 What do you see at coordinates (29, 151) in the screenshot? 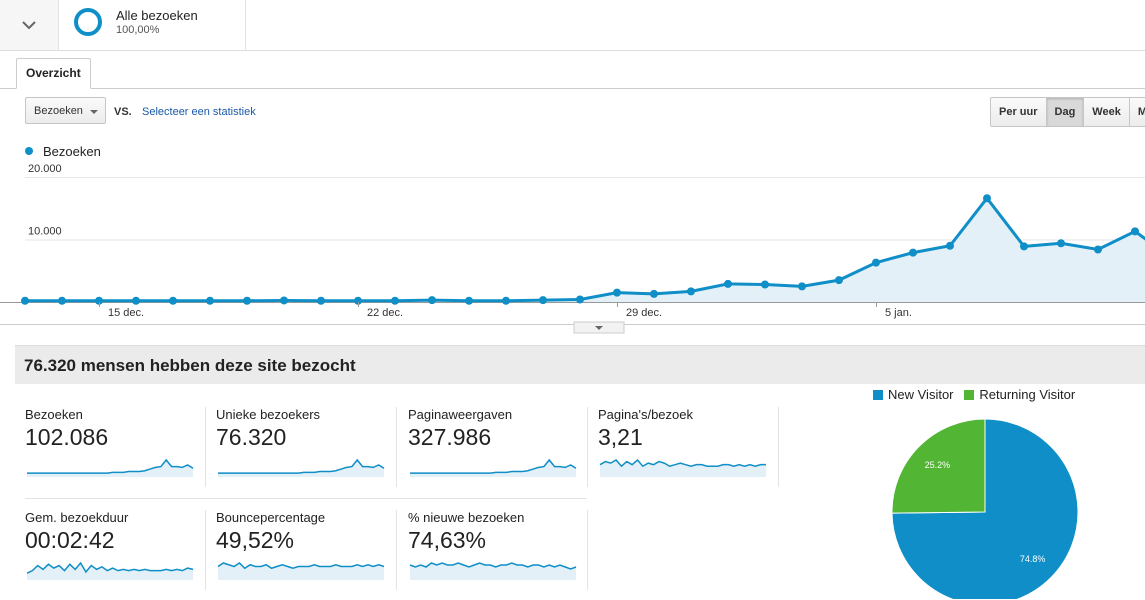
I see `legend-dot-icon` at bounding box center [29, 151].